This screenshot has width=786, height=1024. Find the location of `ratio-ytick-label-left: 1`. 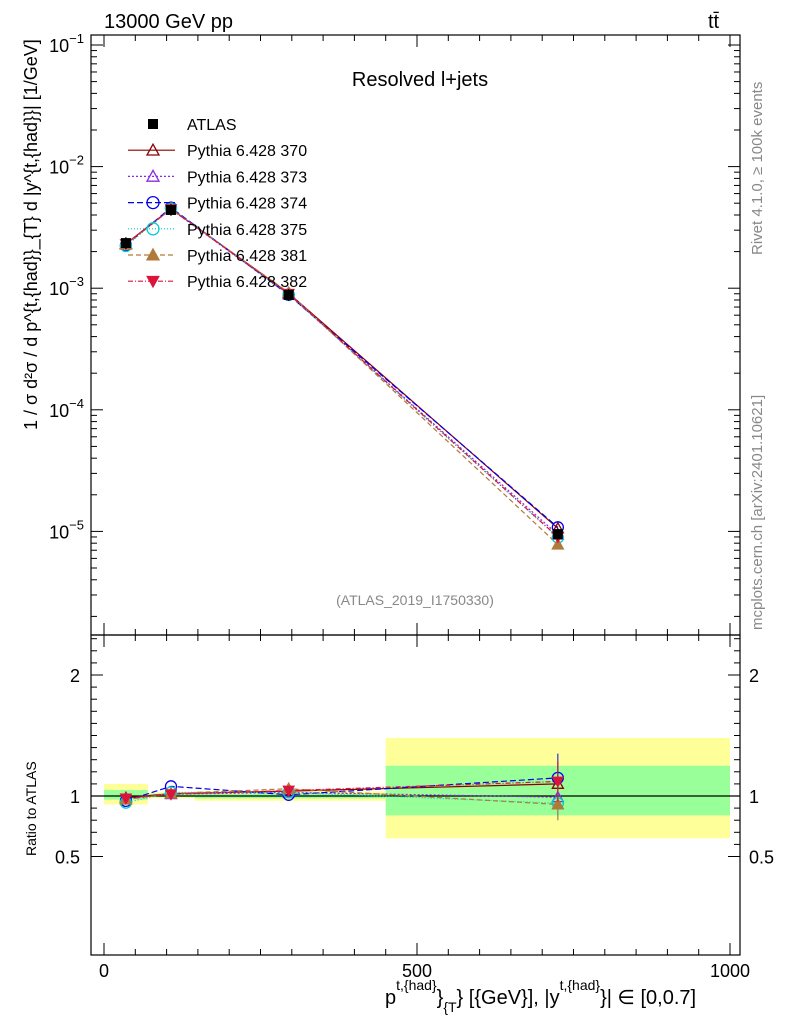

ratio-ytick-label-left: 1 is located at coordinates (75, 797).